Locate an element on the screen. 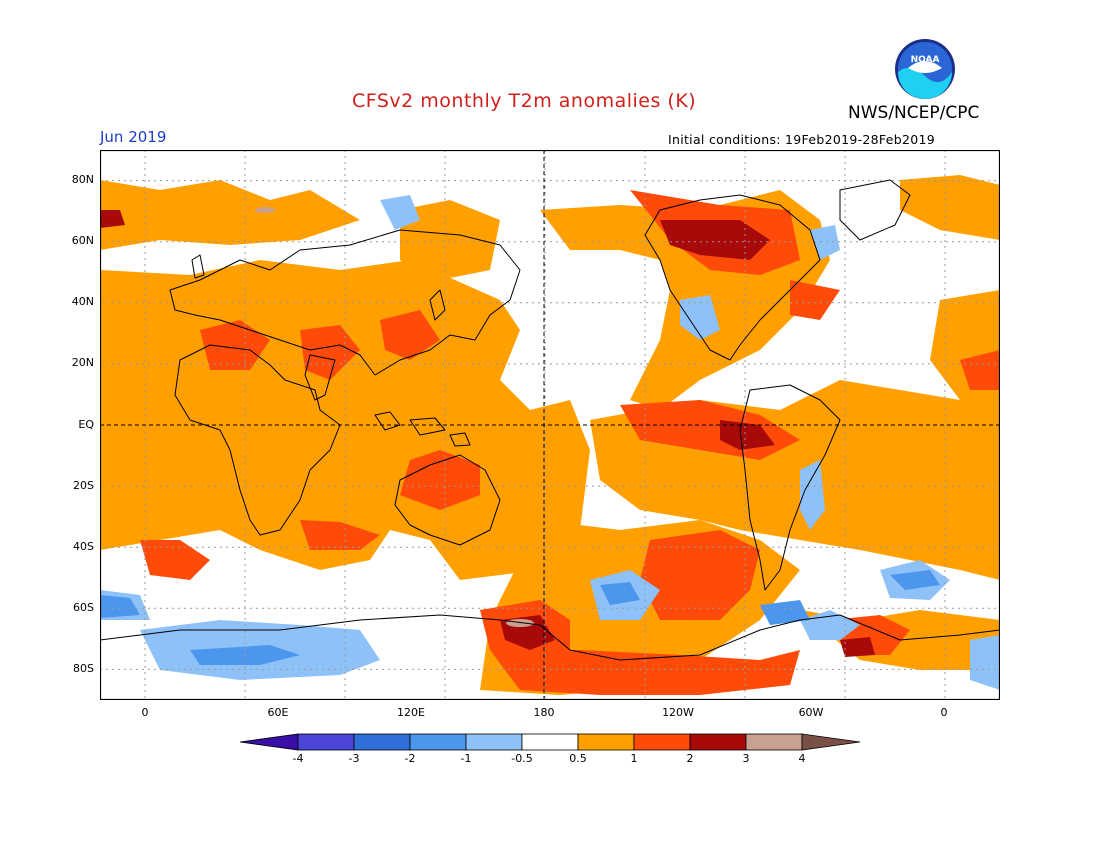 The image size is (1100, 850). colorbar is located at coordinates (550, 743).